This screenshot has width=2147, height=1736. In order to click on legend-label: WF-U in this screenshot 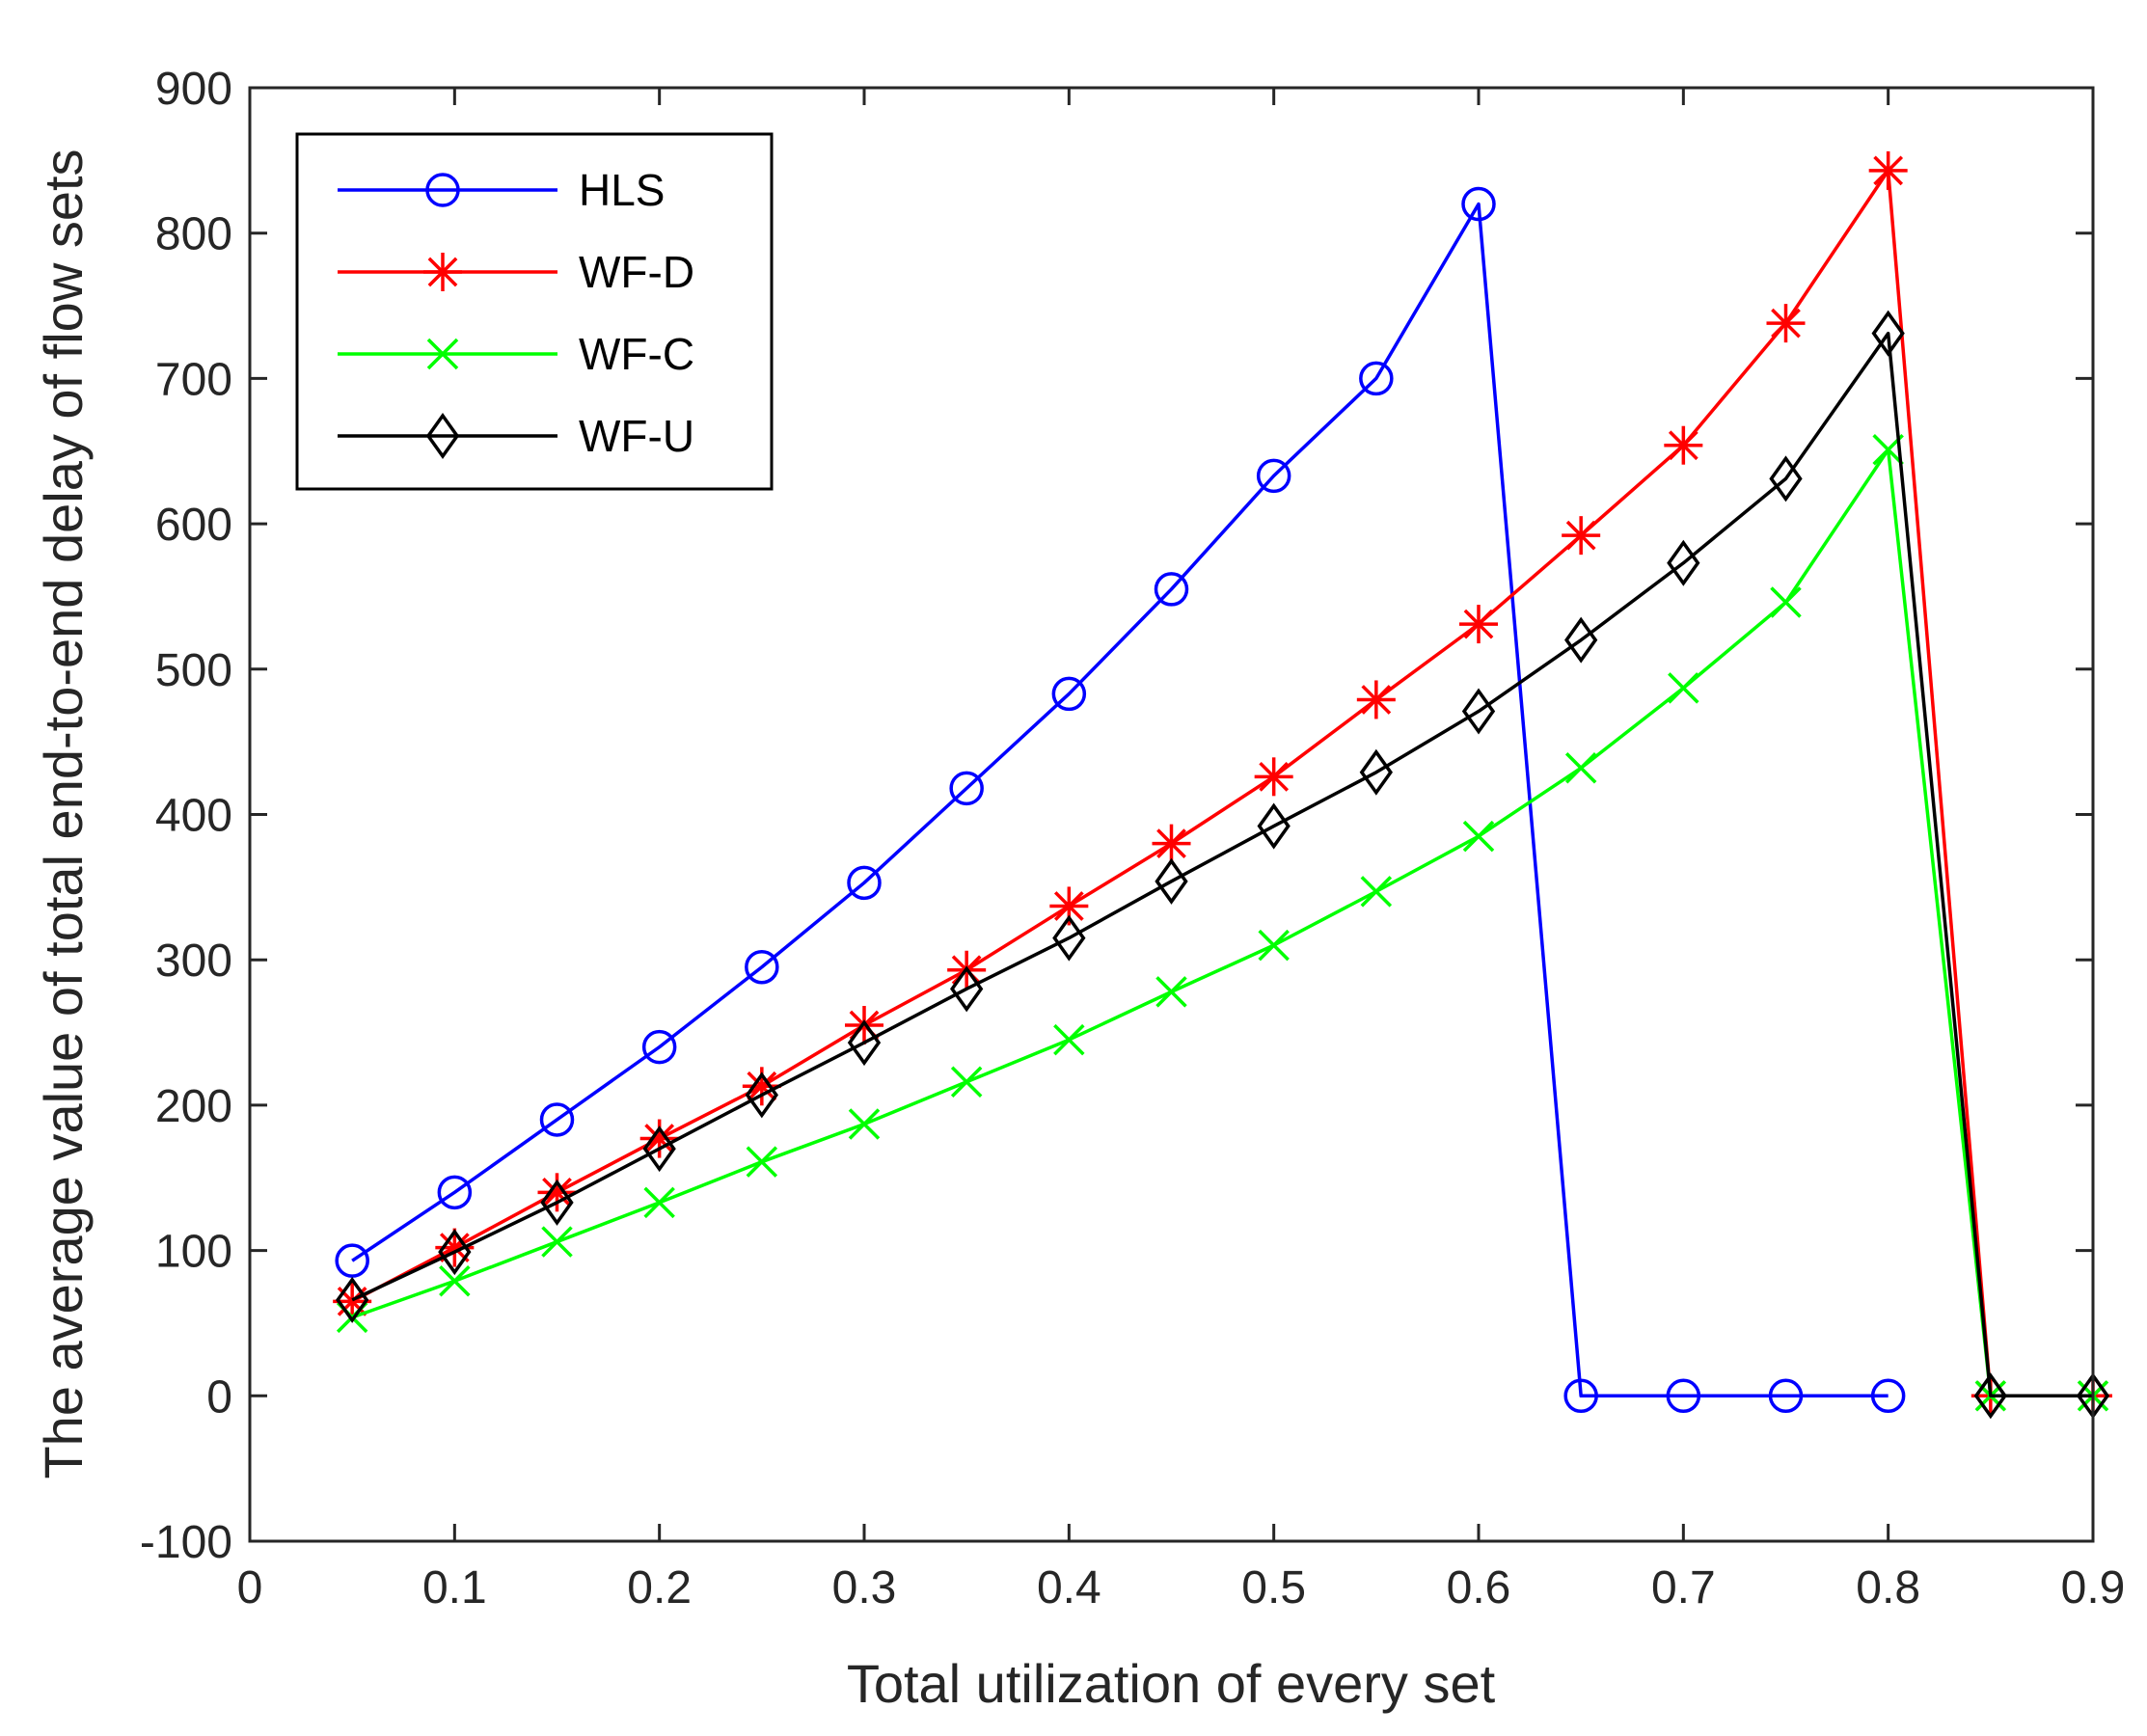, I will do `click(636, 436)`.